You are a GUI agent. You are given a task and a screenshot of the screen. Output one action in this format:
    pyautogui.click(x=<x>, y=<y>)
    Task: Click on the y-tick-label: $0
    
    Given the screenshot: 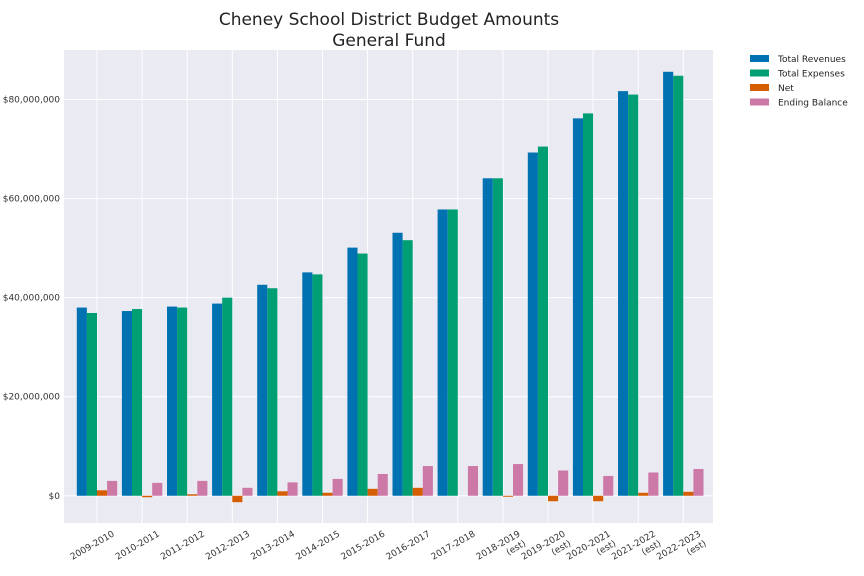 What is the action you would take?
    pyautogui.click(x=55, y=497)
    